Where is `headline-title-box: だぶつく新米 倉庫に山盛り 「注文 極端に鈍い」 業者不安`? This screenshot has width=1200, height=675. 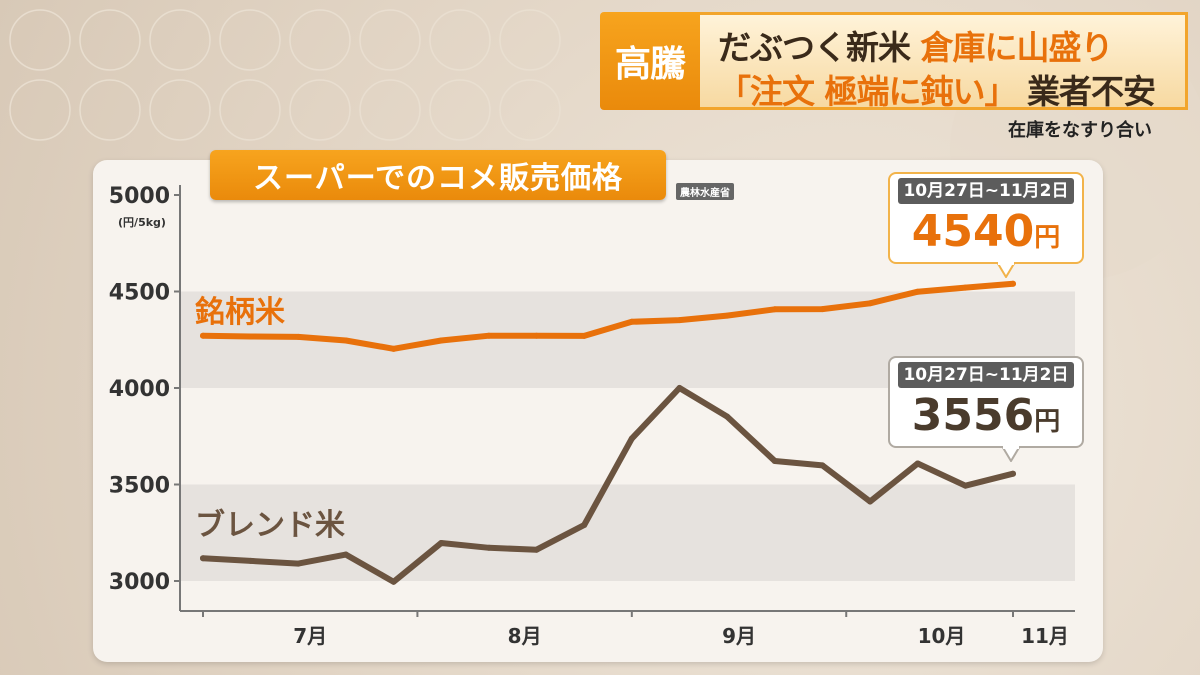 headline-title-box: だぶつく新米 倉庫に山盛り 「注文 極端に鈍い」 業者不安 is located at coordinates (944, 62).